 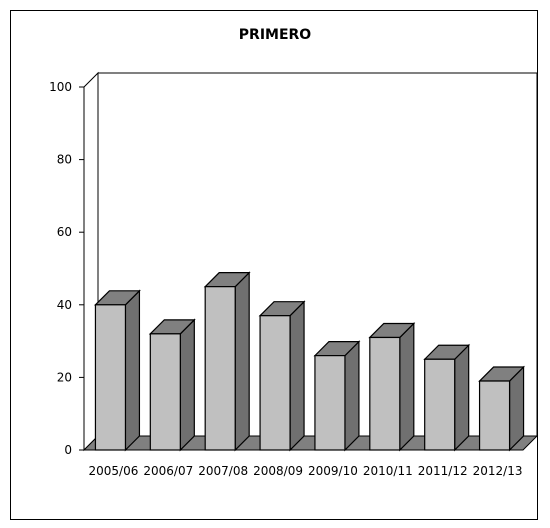 I want to click on y-axis-tick-label: 80, so click(x=64, y=160).